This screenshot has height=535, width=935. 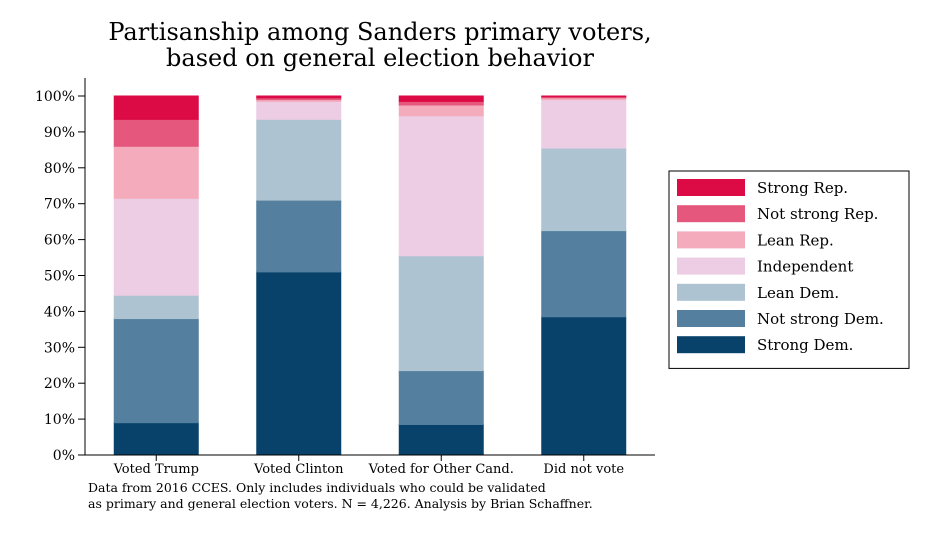 I want to click on y-tick-label: 50%, so click(x=59, y=277).